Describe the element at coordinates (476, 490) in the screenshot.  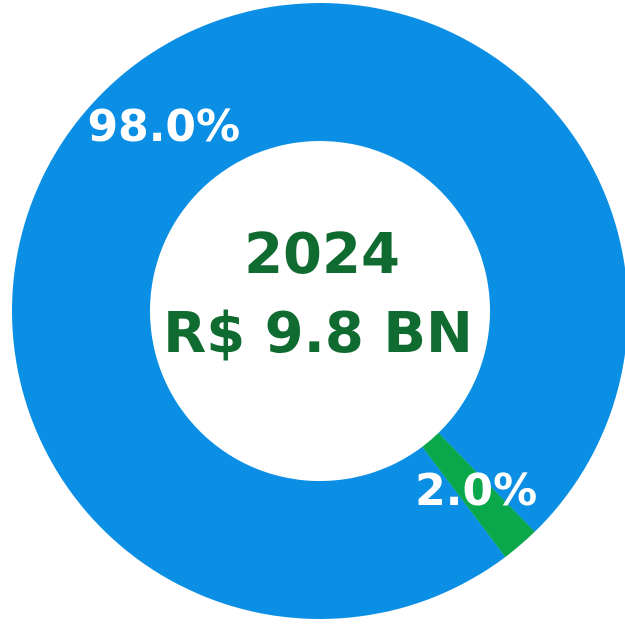
I see `value-label: 2.0%` at that location.